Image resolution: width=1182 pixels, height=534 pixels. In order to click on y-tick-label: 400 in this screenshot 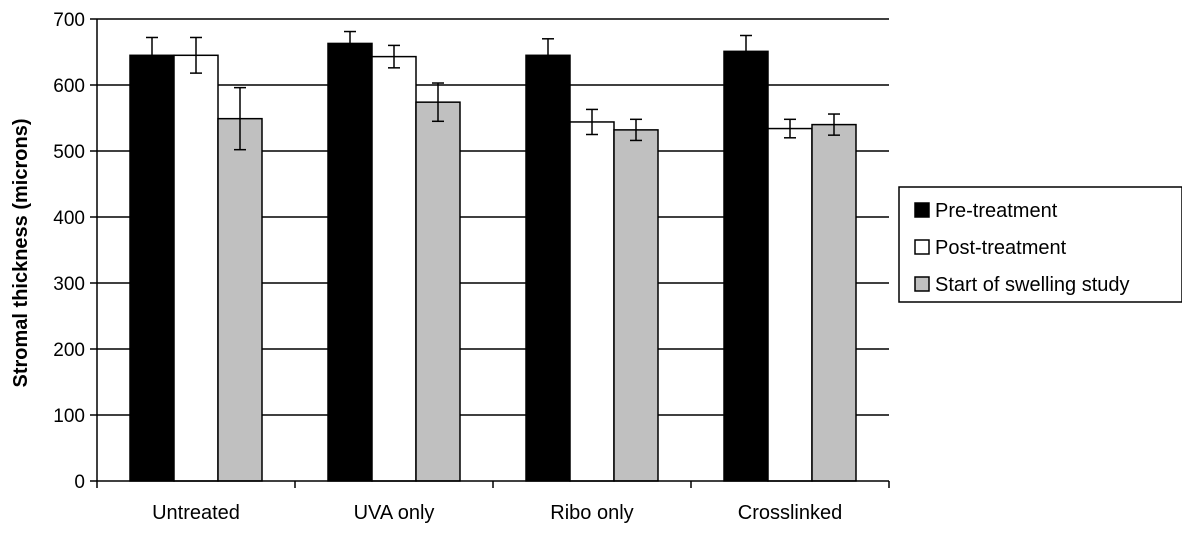, I will do `click(69, 218)`.